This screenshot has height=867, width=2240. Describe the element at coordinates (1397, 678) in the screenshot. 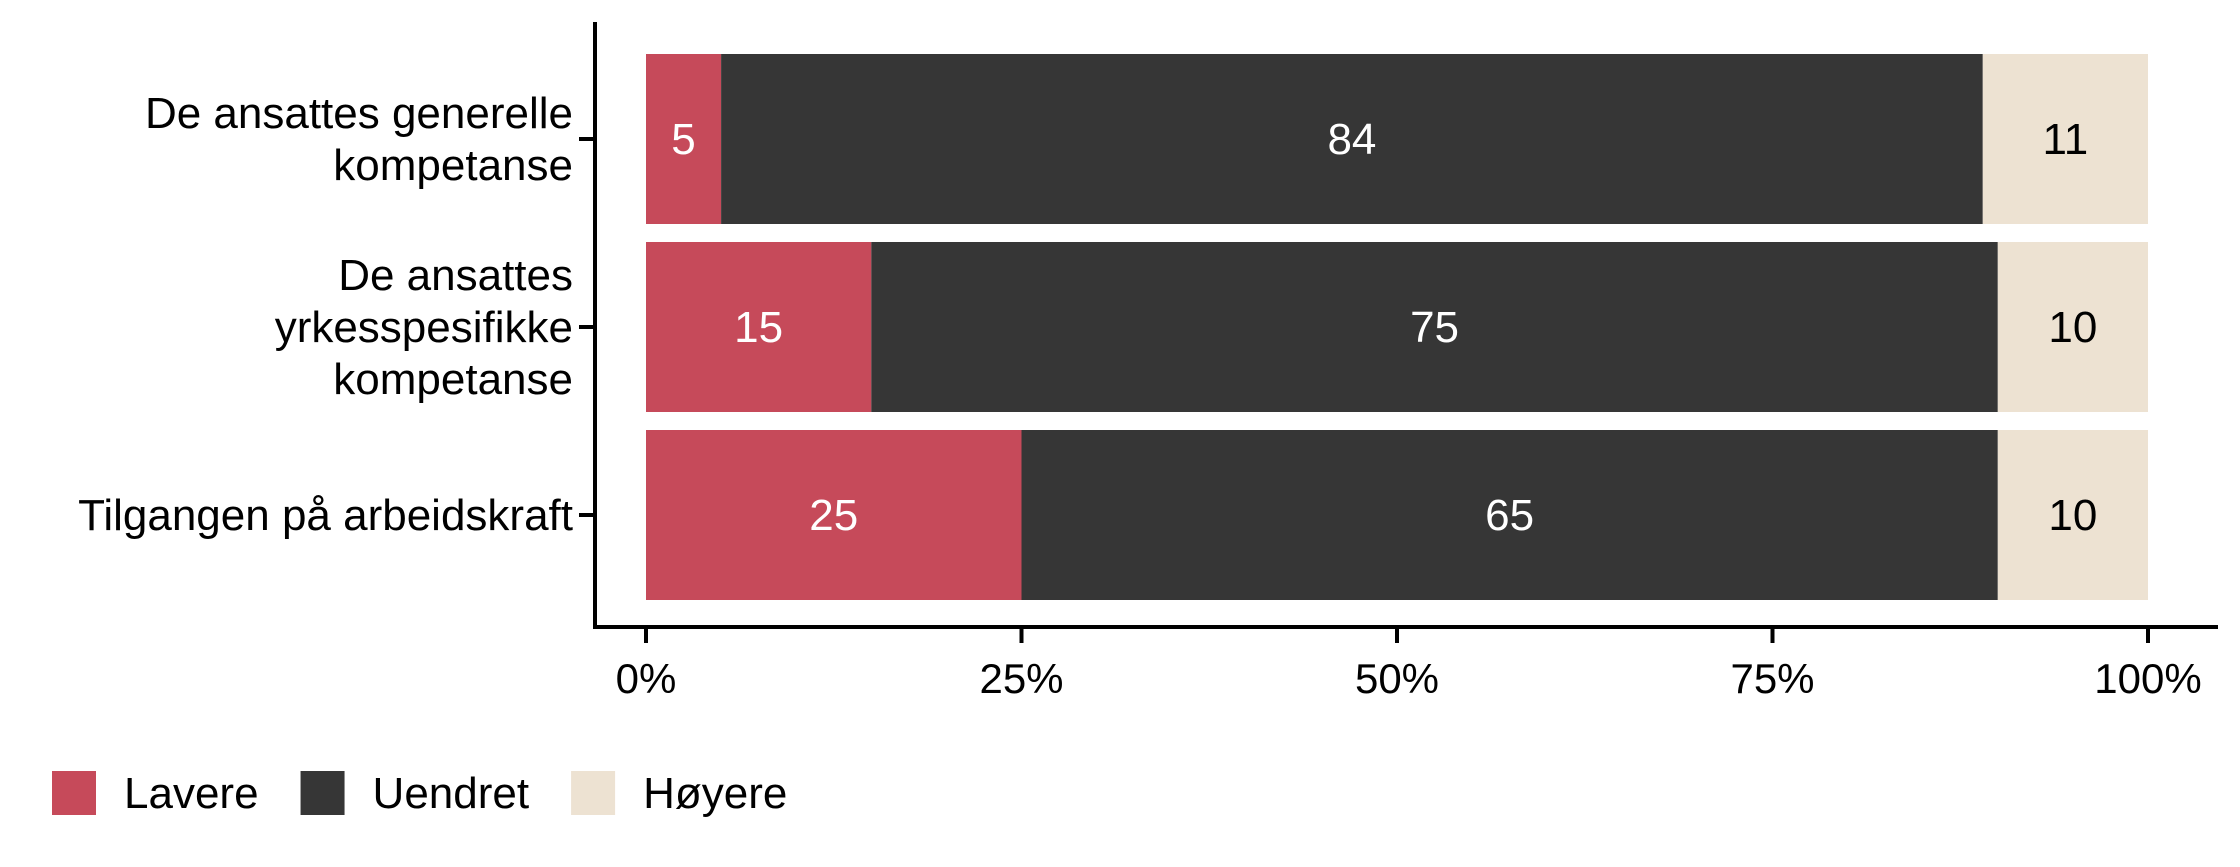

I see `x-tick-label: 50%` at that location.